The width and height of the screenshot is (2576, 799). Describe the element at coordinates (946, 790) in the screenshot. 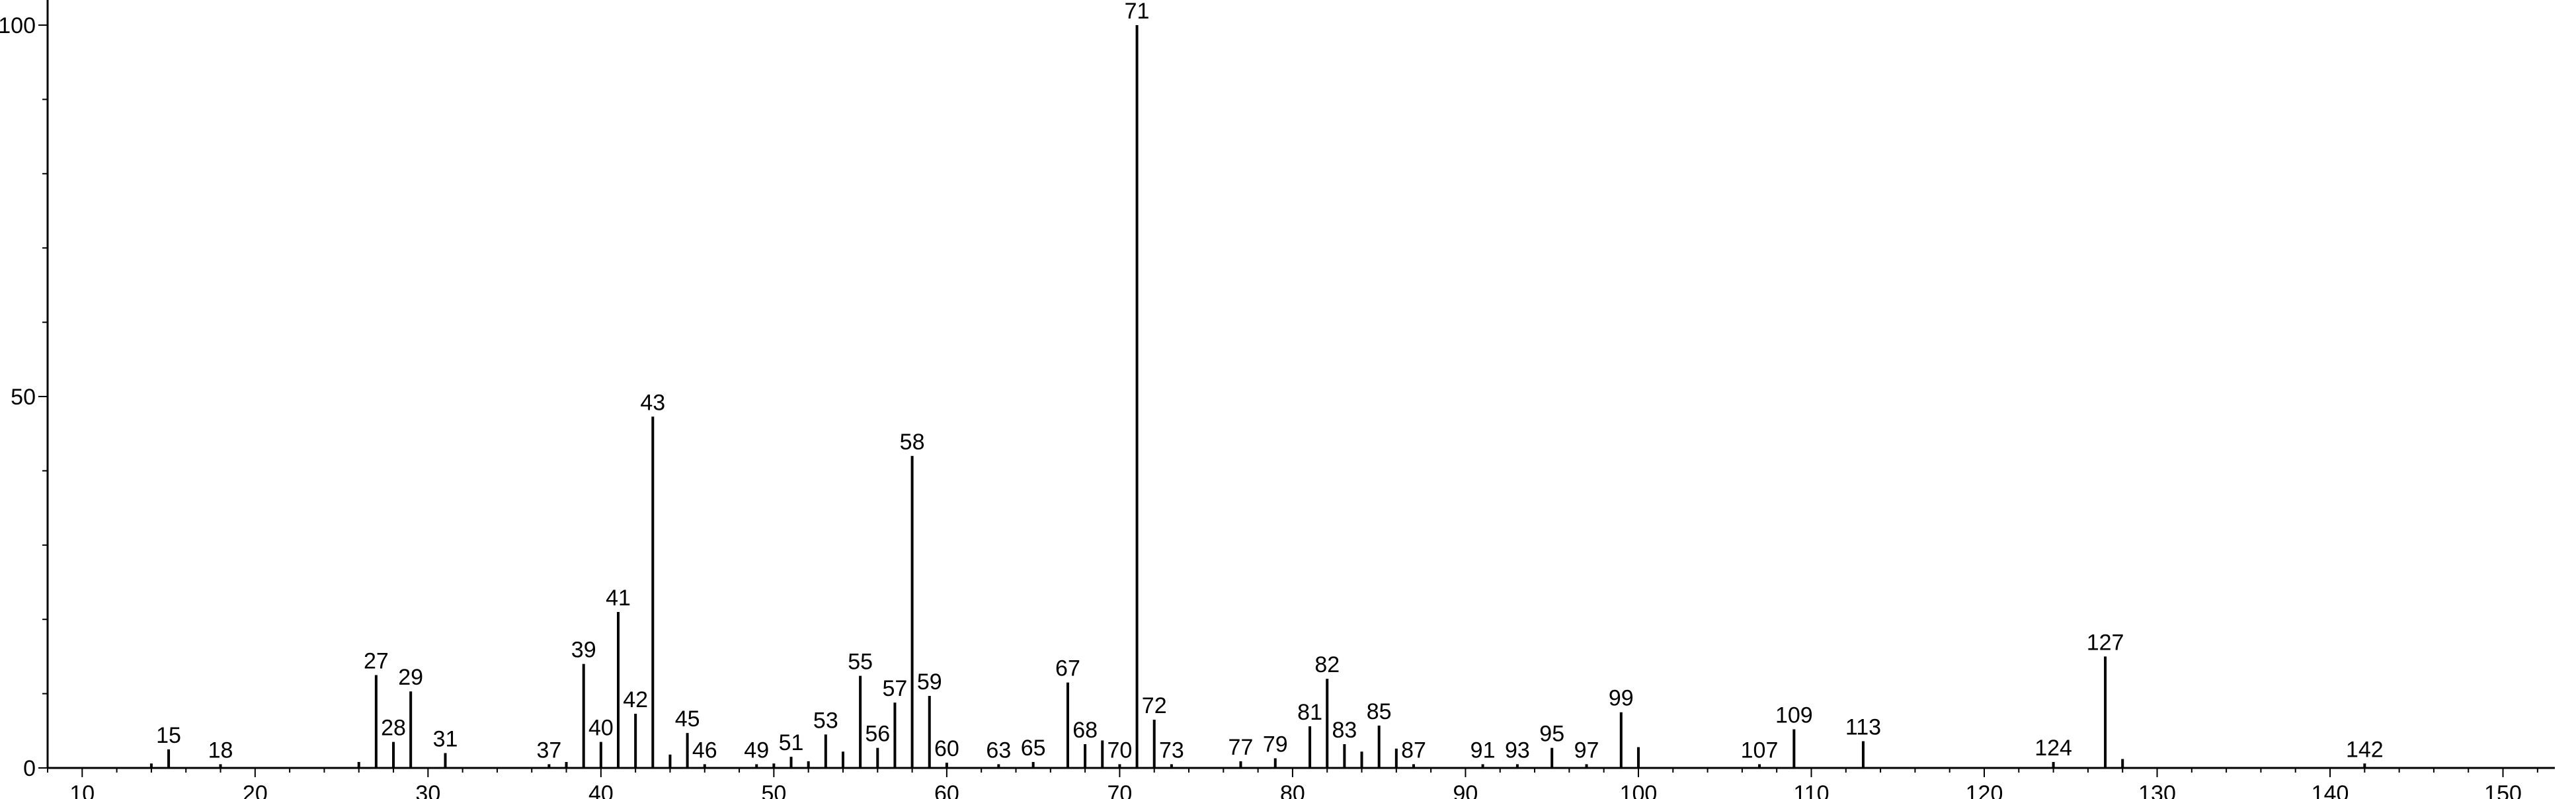

I see `x-tick-label: 60` at that location.